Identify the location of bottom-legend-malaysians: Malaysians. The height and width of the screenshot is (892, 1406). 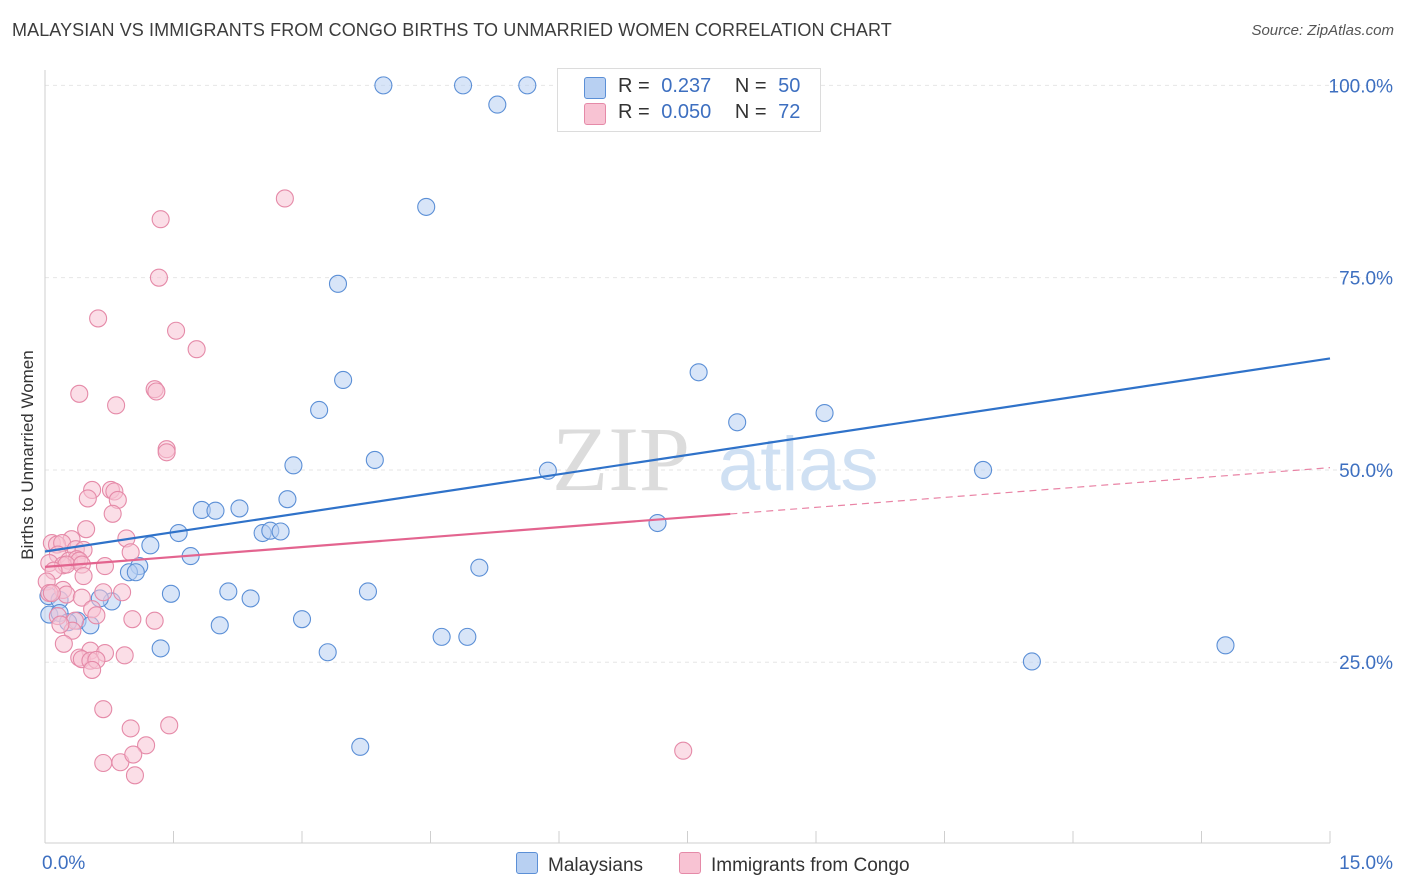
(579, 864).